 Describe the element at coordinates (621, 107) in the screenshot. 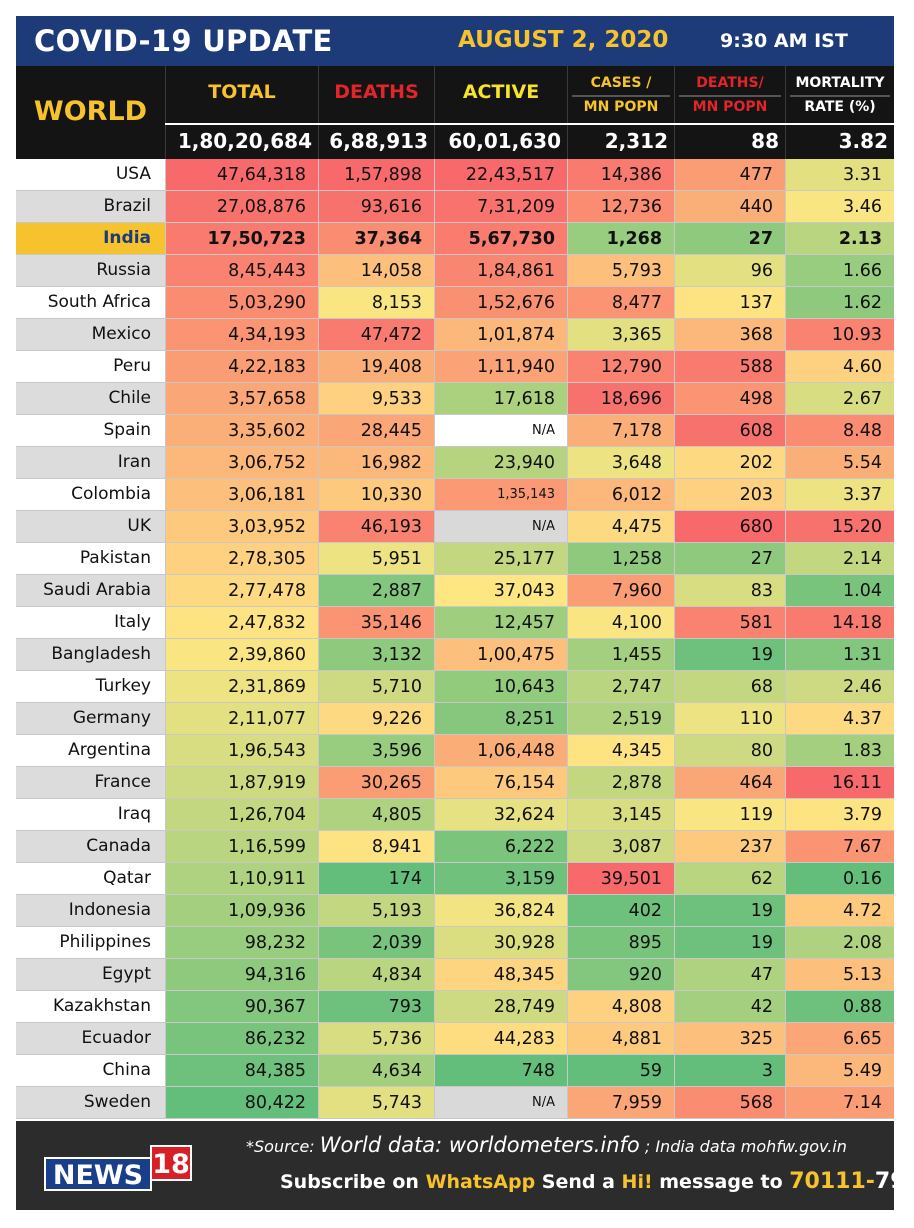

I see `col-label-cases-mn-b: MN POPN` at that location.